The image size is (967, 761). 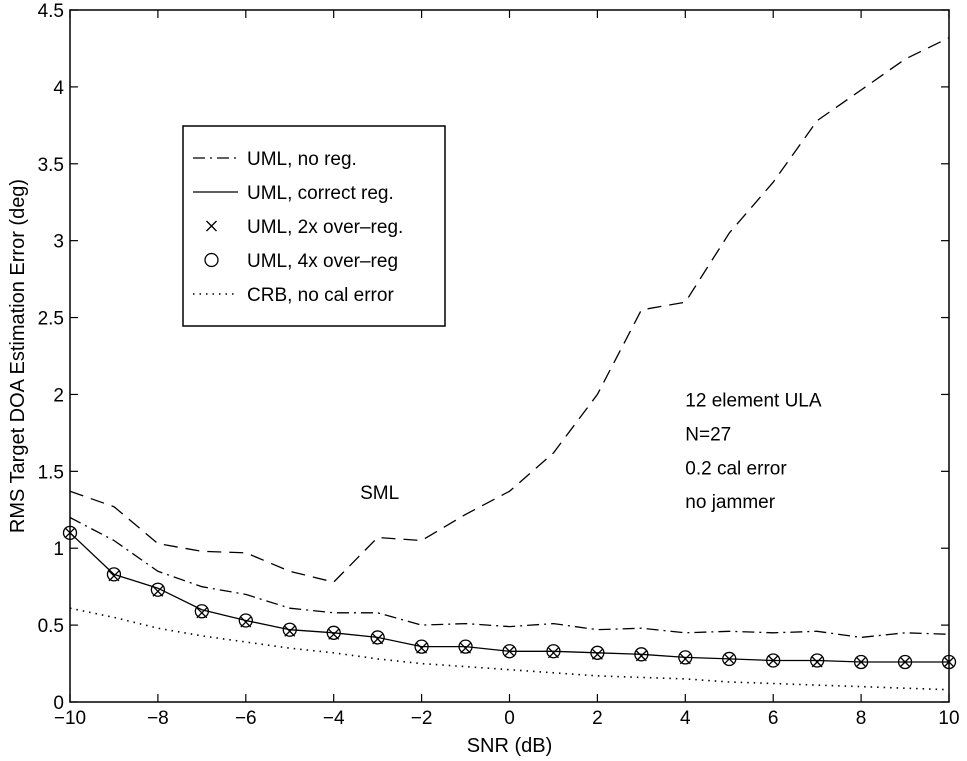 I want to click on x-tick-label: −6, so click(x=246, y=718).